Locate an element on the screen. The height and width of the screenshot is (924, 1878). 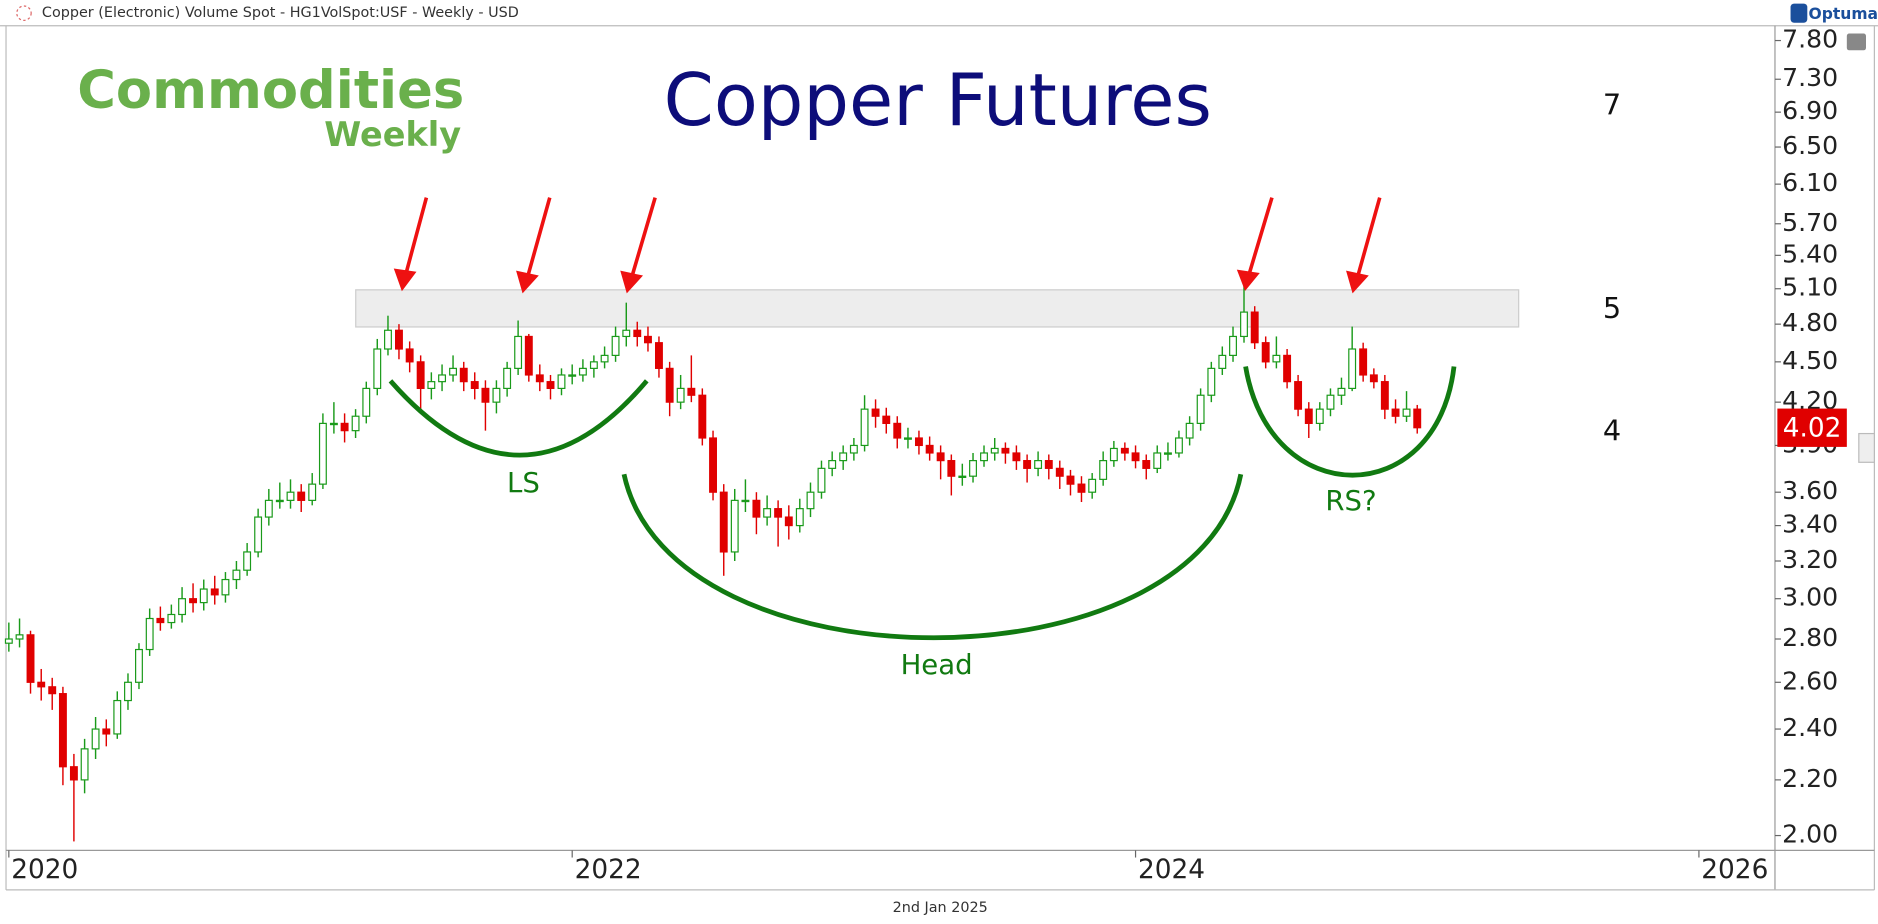
y-tick-label: 3.00 is located at coordinates (1810, 597).